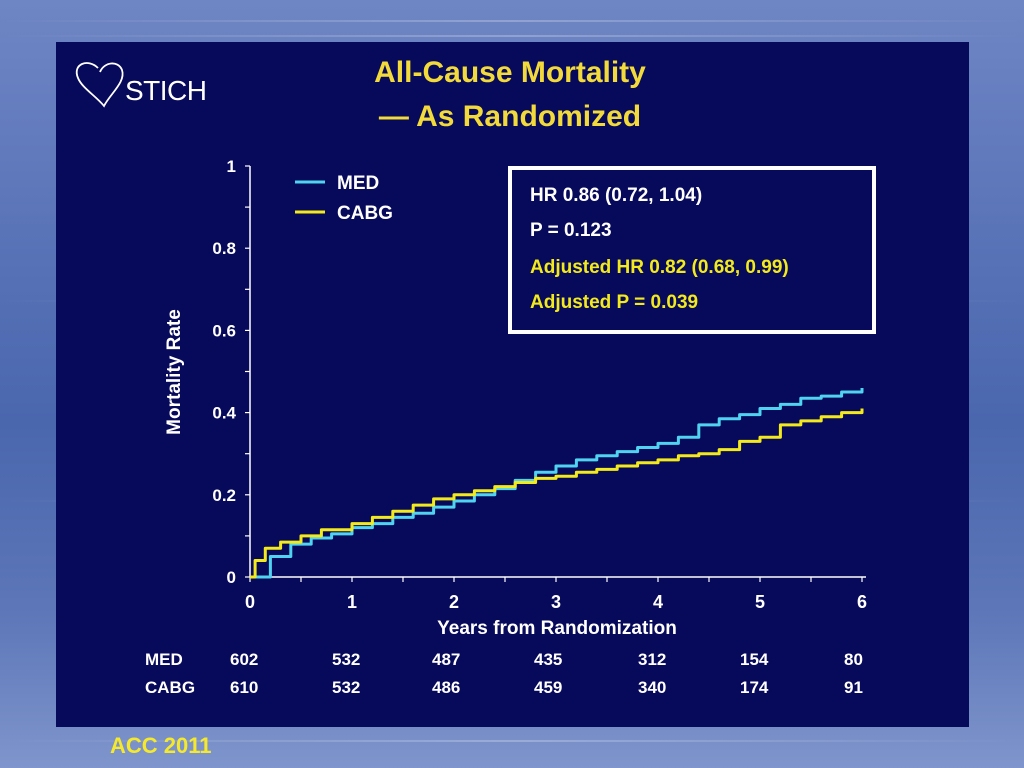 The width and height of the screenshot is (1024, 768). Describe the element at coordinates (548, 687) in the screenshot. I see `risk-value: 459` at that location.